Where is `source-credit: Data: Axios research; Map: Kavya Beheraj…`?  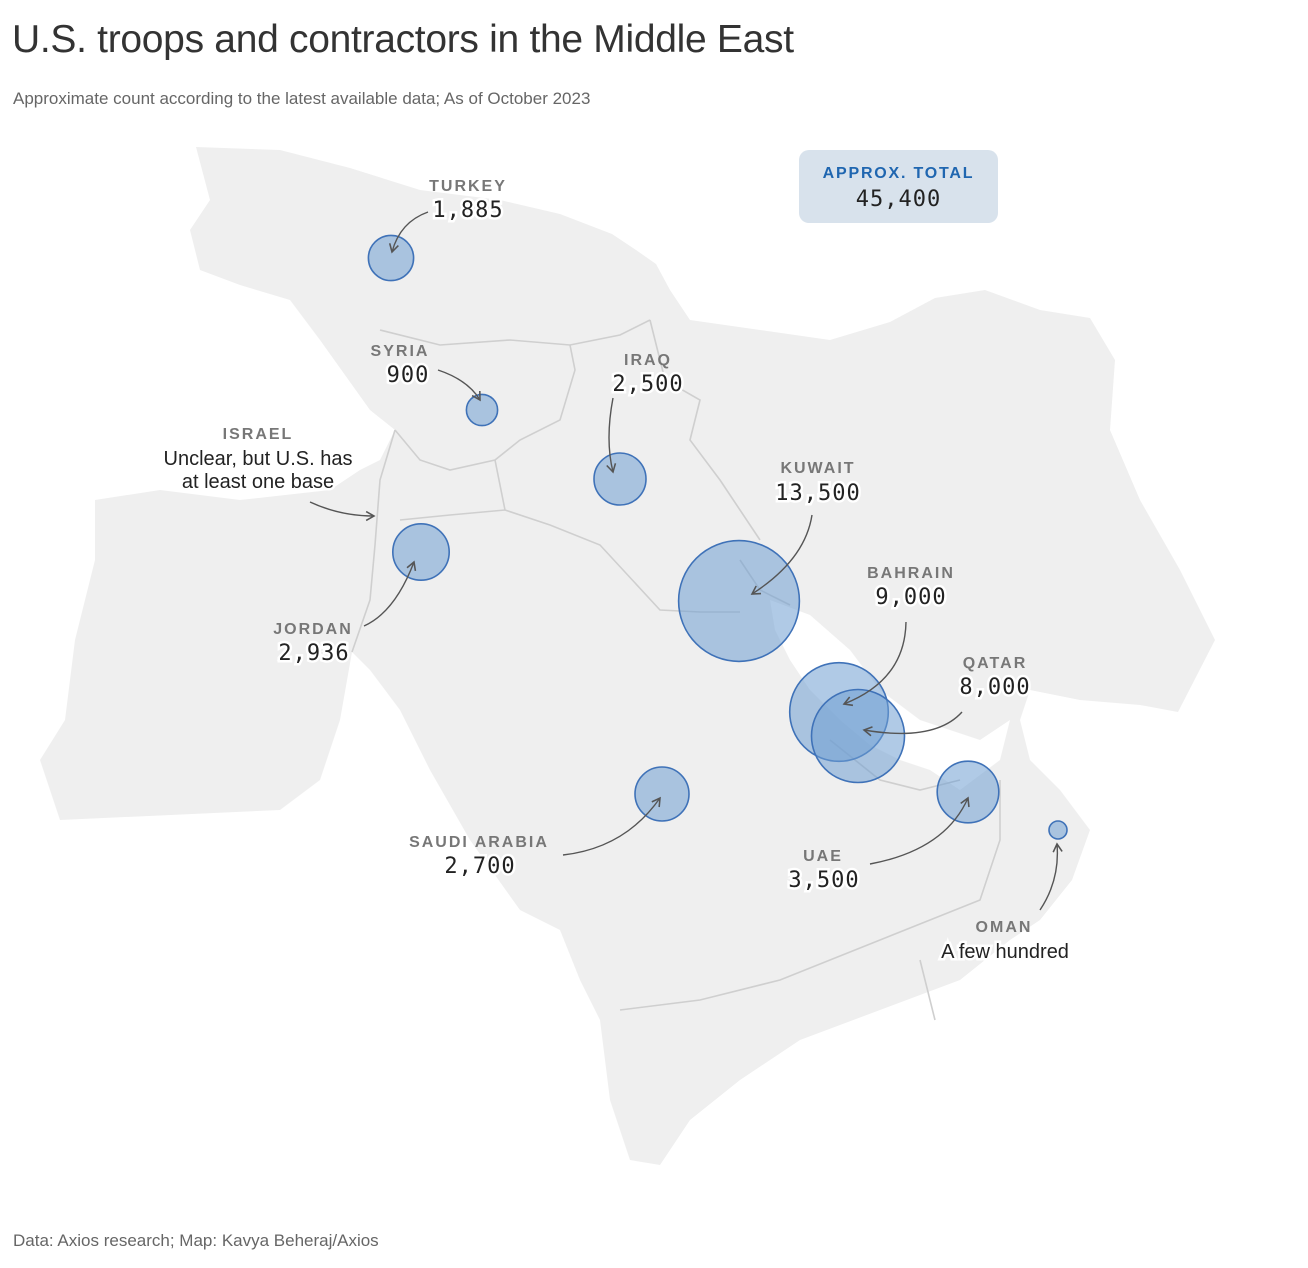
source-credit: Data: Axios research; Map: Kavya Beheraj… is located at coordinates (196, 1240).